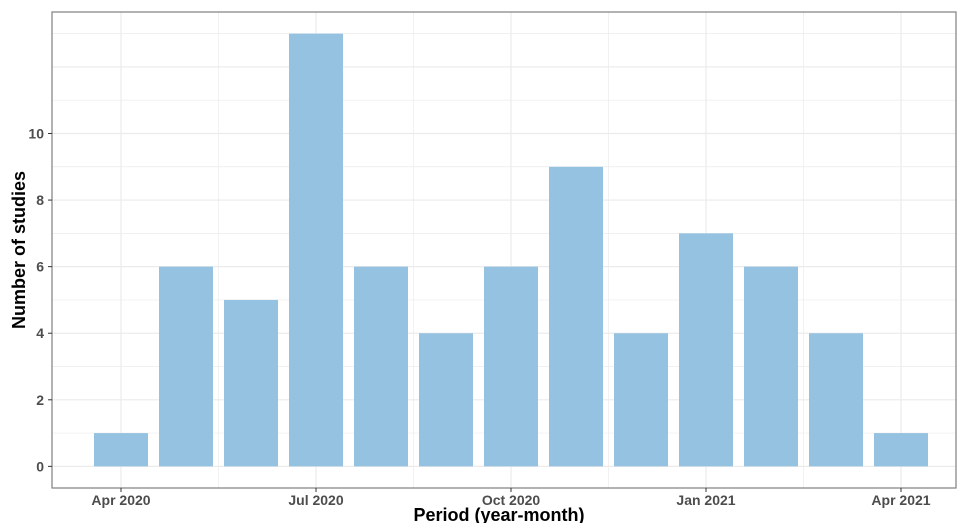 This screenshot has width=957, height=528. I want to click on x-axis-ticks: Apr 2020 Jul 2020 Oct 2020 Jan 2021 Apr 2021, so click(511, 498).